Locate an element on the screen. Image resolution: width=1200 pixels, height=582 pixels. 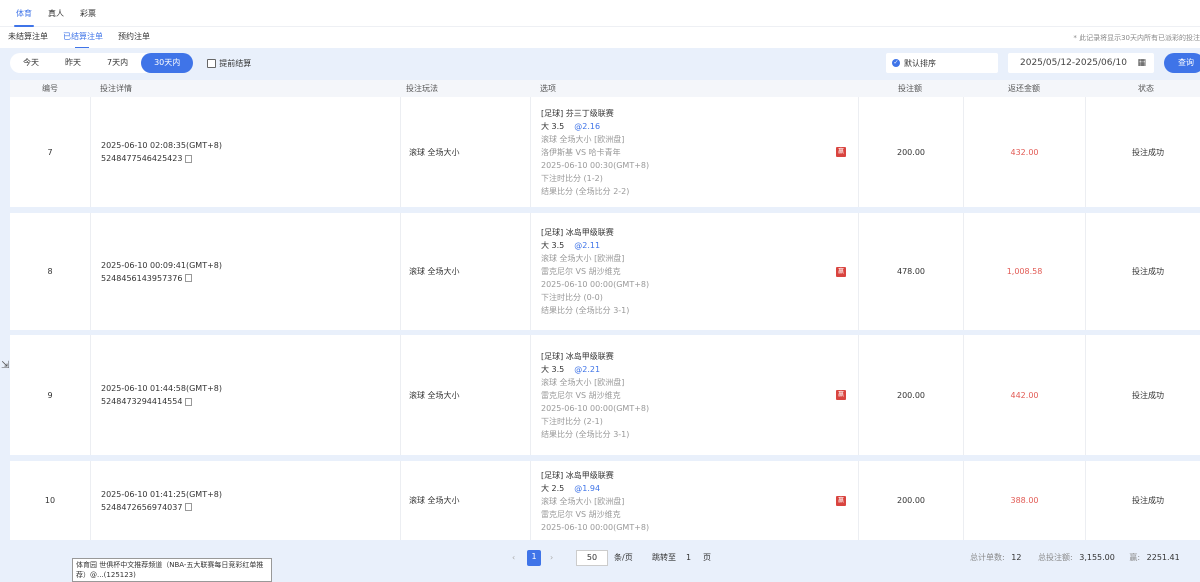
bet-score: 下注时比分 (1-2) is located at coordinates (572, 178).